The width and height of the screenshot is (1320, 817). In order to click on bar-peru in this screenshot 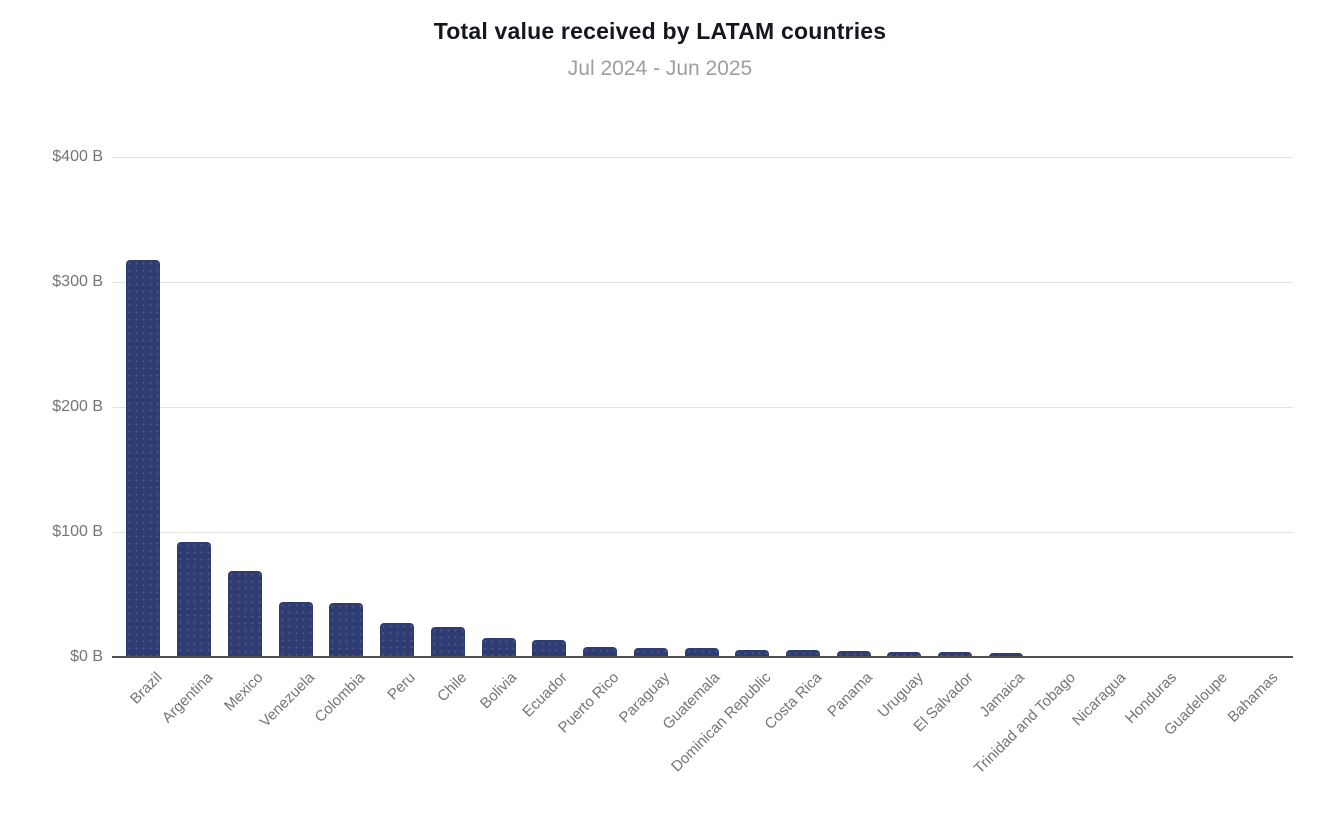, I will do `click(397, 640)`.